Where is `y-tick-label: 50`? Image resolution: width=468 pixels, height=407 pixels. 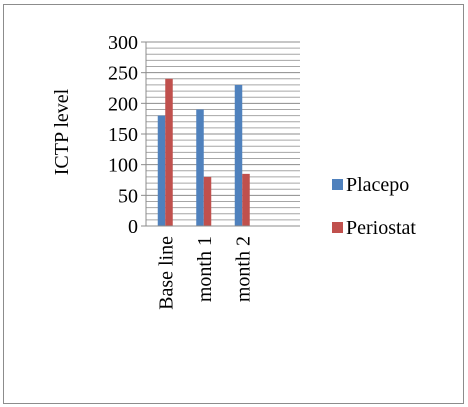 y-tick-label: 50 is located at coordinates (128, 196).